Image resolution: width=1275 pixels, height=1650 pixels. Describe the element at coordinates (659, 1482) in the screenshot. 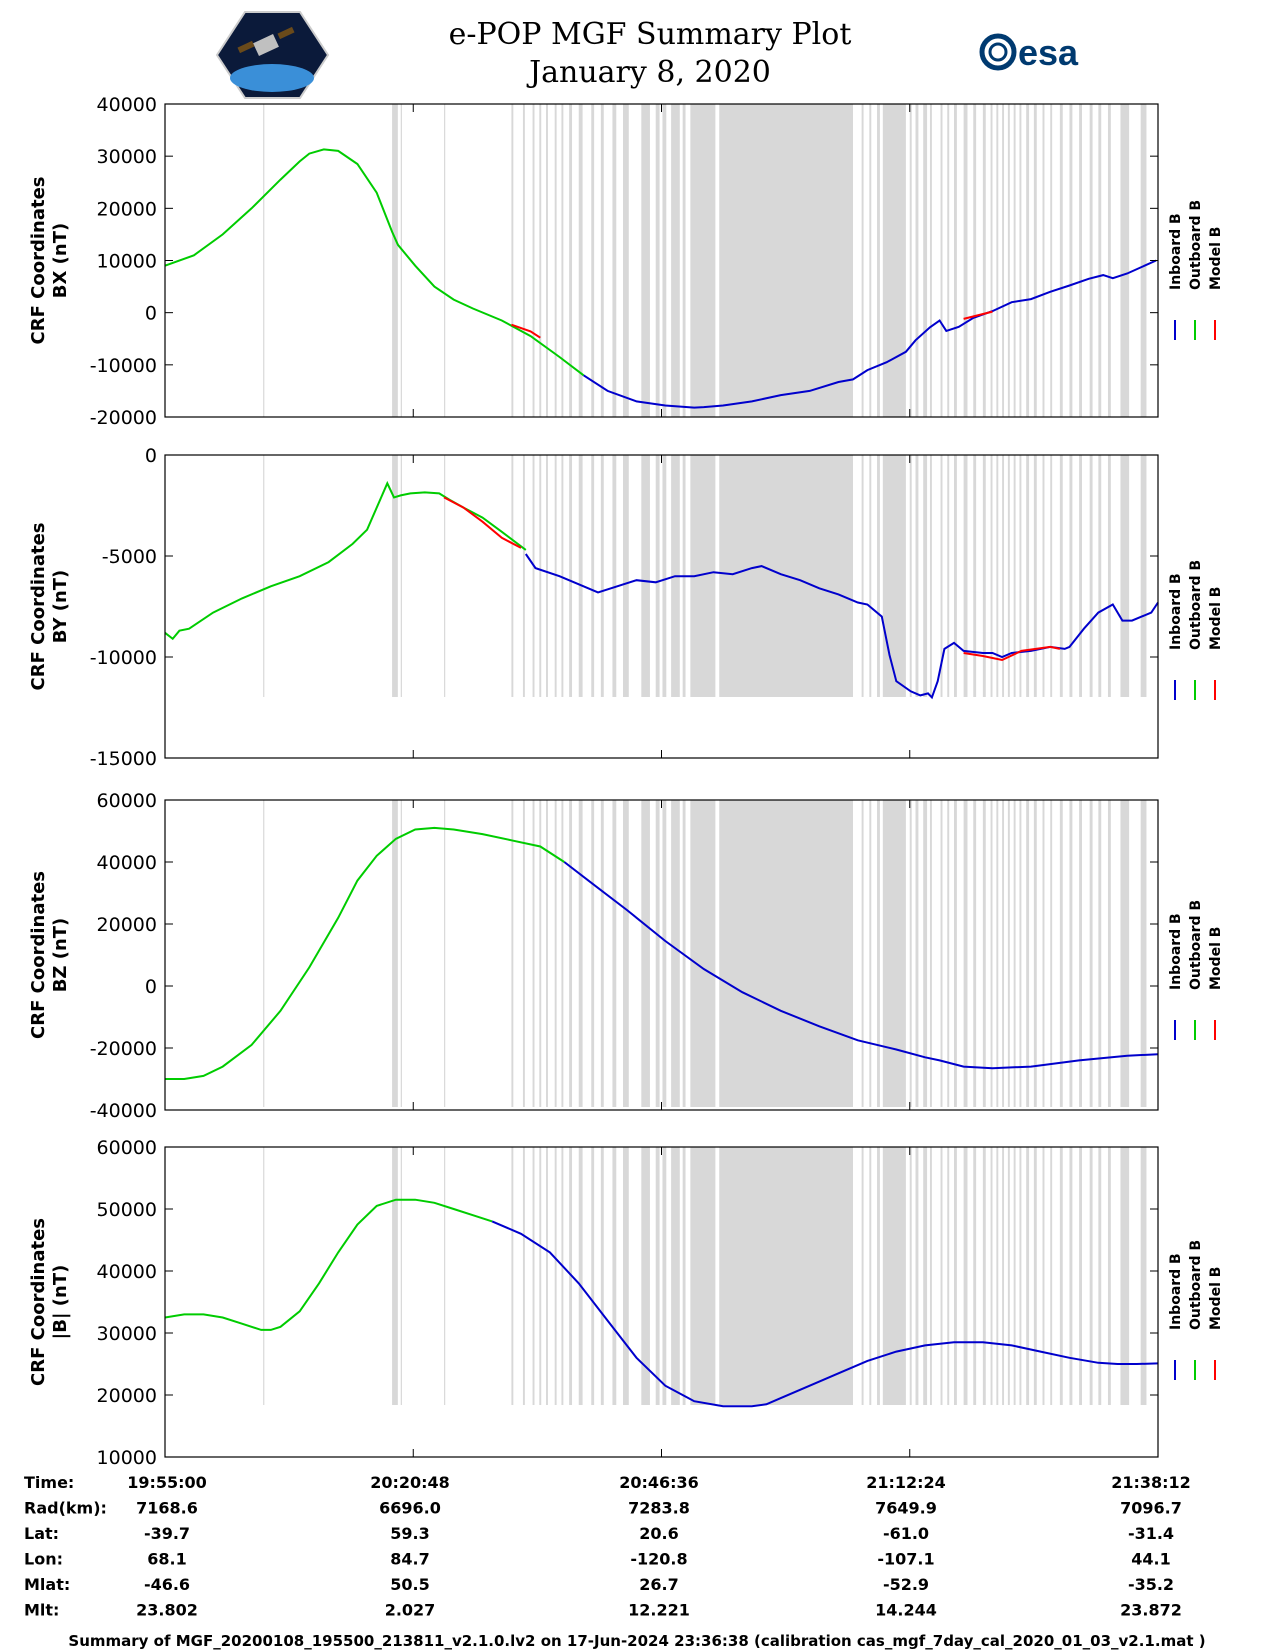

I see `table-cell: 20:46:36` at that location.